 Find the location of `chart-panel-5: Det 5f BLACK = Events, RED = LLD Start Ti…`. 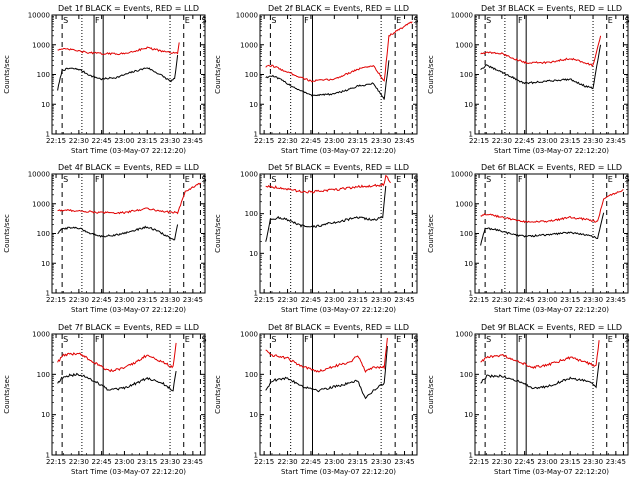

chart-panel-5: Det 5f BLACK = Events, RED = LLD Start Ti… is located at coordinates (316, 238).